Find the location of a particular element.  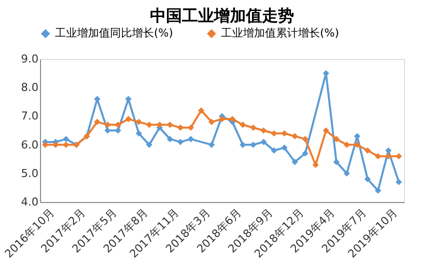

y-tick-label: 5.0 is located at coordinates (29, 173).